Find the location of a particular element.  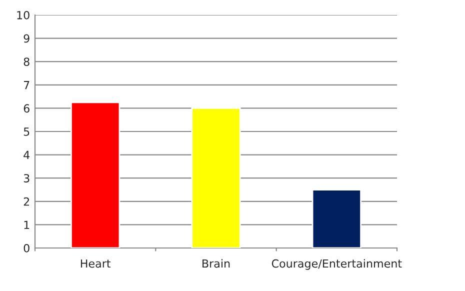

x-tick-label: Courage/Entertainment is located at coordinates (337, 264).